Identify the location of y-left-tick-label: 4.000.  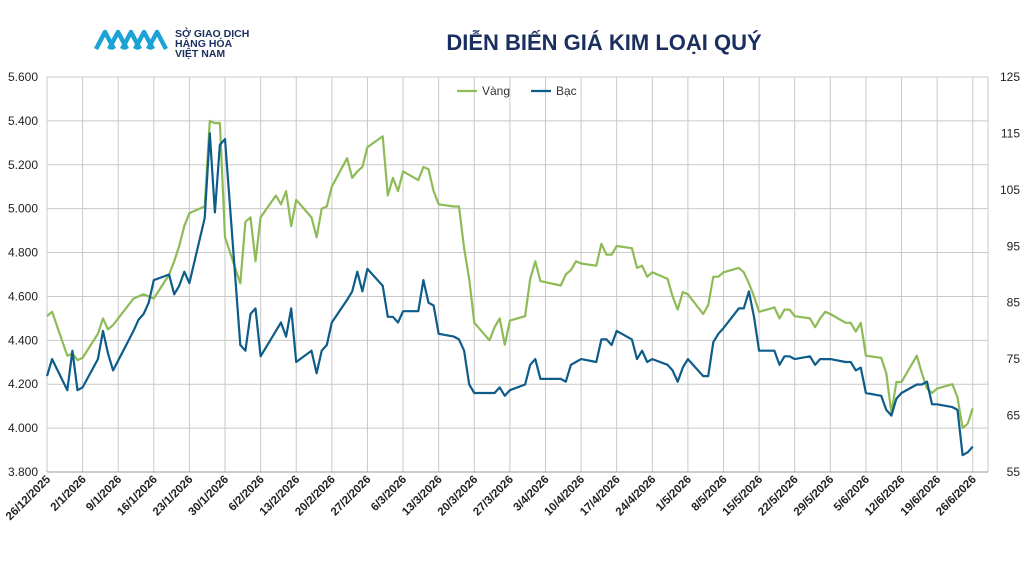
(23, 428).